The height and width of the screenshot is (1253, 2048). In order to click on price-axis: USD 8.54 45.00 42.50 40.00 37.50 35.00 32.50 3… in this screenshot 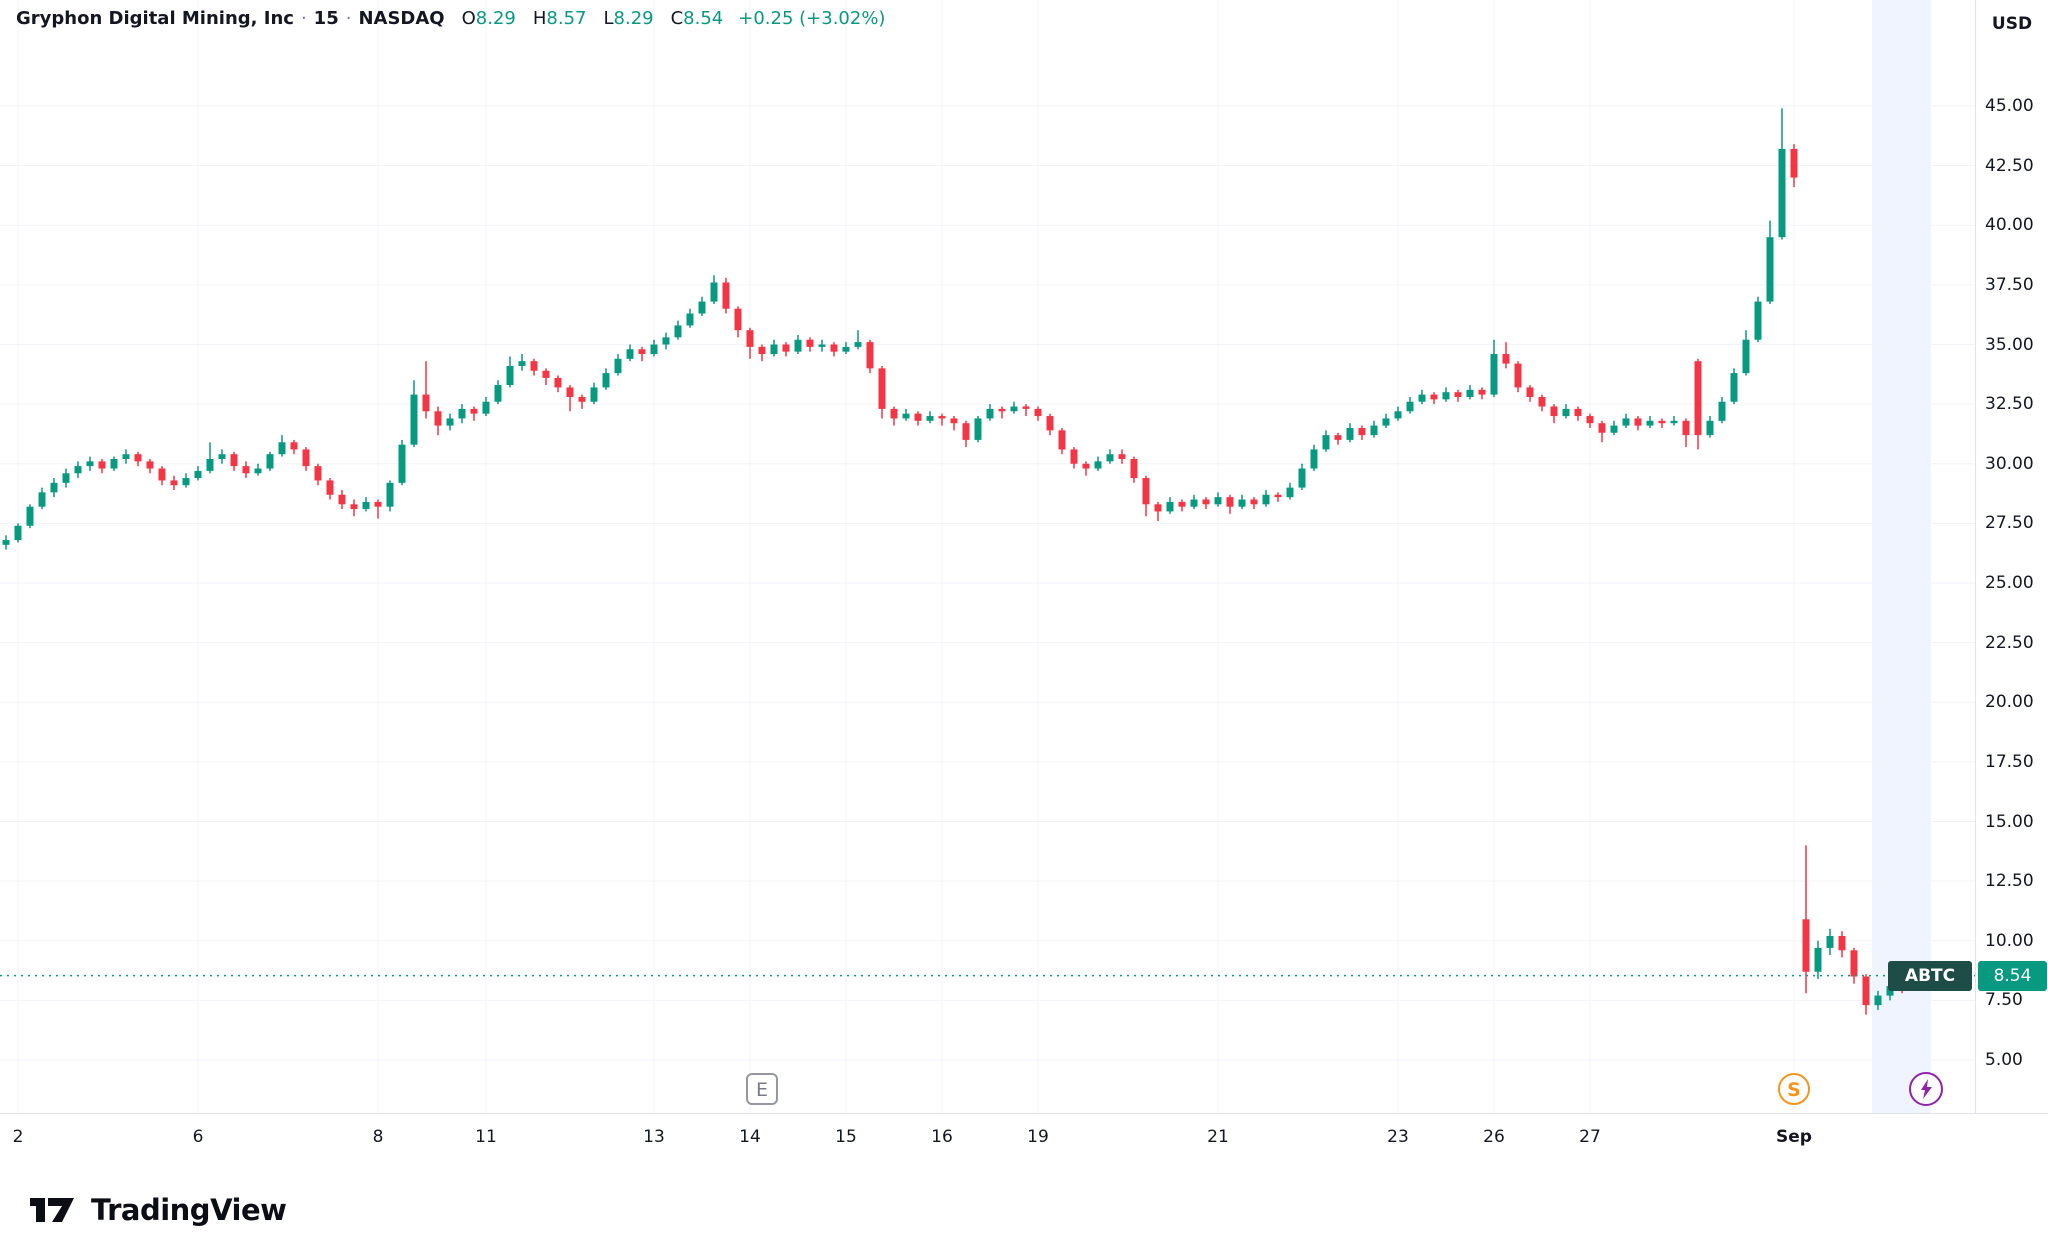, I will do `click(2011, 556)`.